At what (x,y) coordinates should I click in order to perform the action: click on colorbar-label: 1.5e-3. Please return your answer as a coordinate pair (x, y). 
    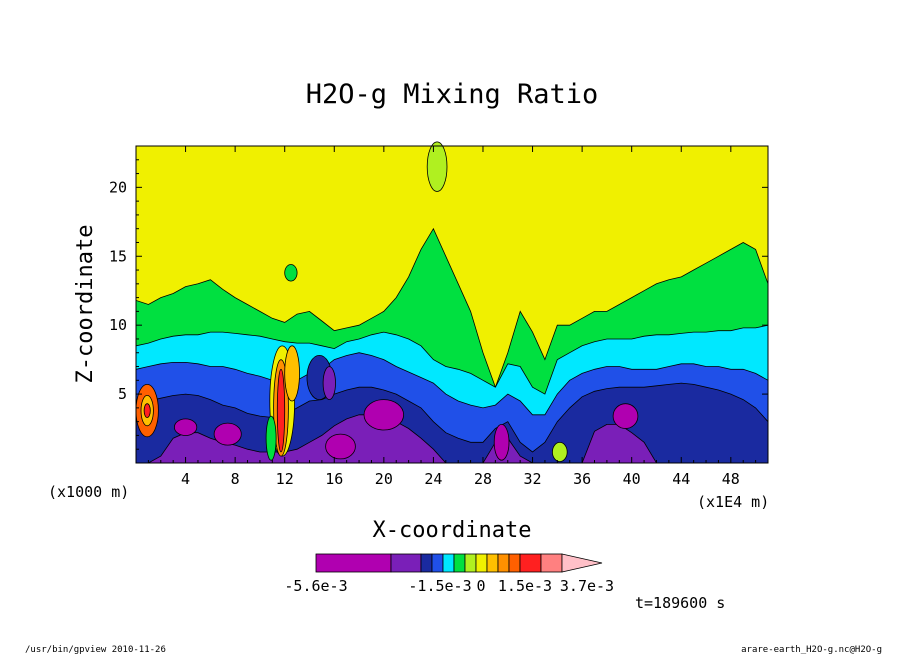
    Looking at the image, I should click on (525, 586).